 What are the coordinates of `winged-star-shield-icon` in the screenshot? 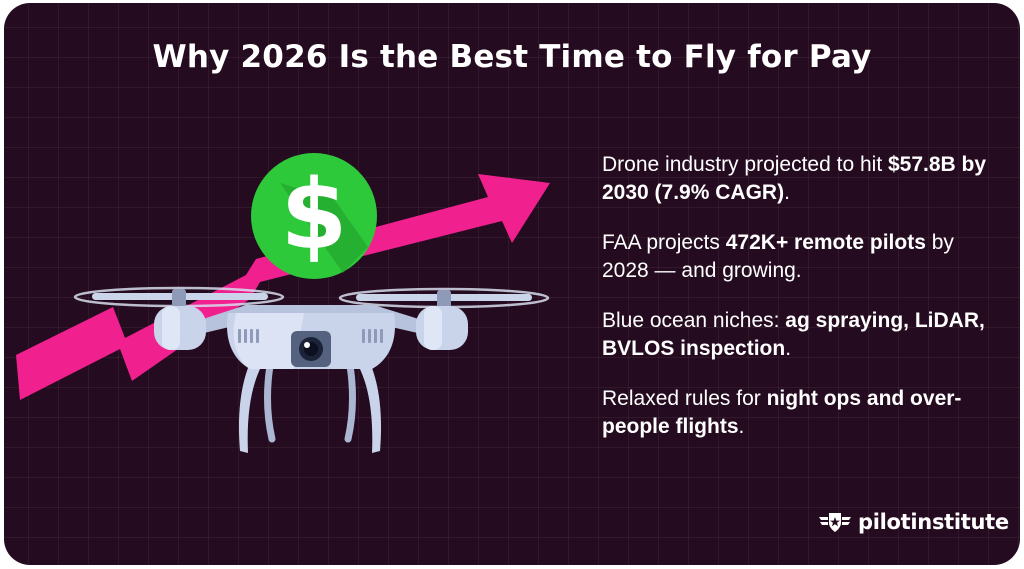 It's located at (835, 522).